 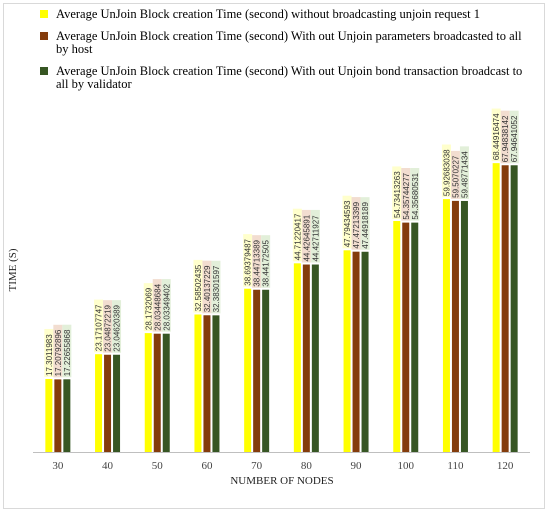 What do you see at coordinates (281, 481) in the screenshot?
I see `x-axis-title: NUMBER OF NODES` at bounding box center [281, 481].